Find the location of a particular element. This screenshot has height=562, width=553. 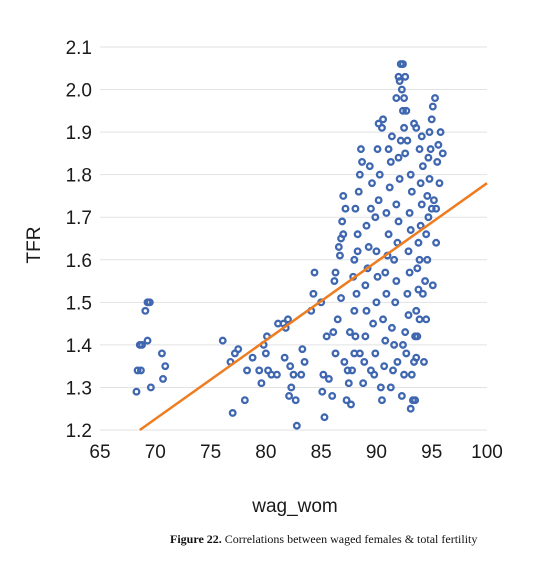

x-tick-label: 65 is located at coordinates (99, 452).